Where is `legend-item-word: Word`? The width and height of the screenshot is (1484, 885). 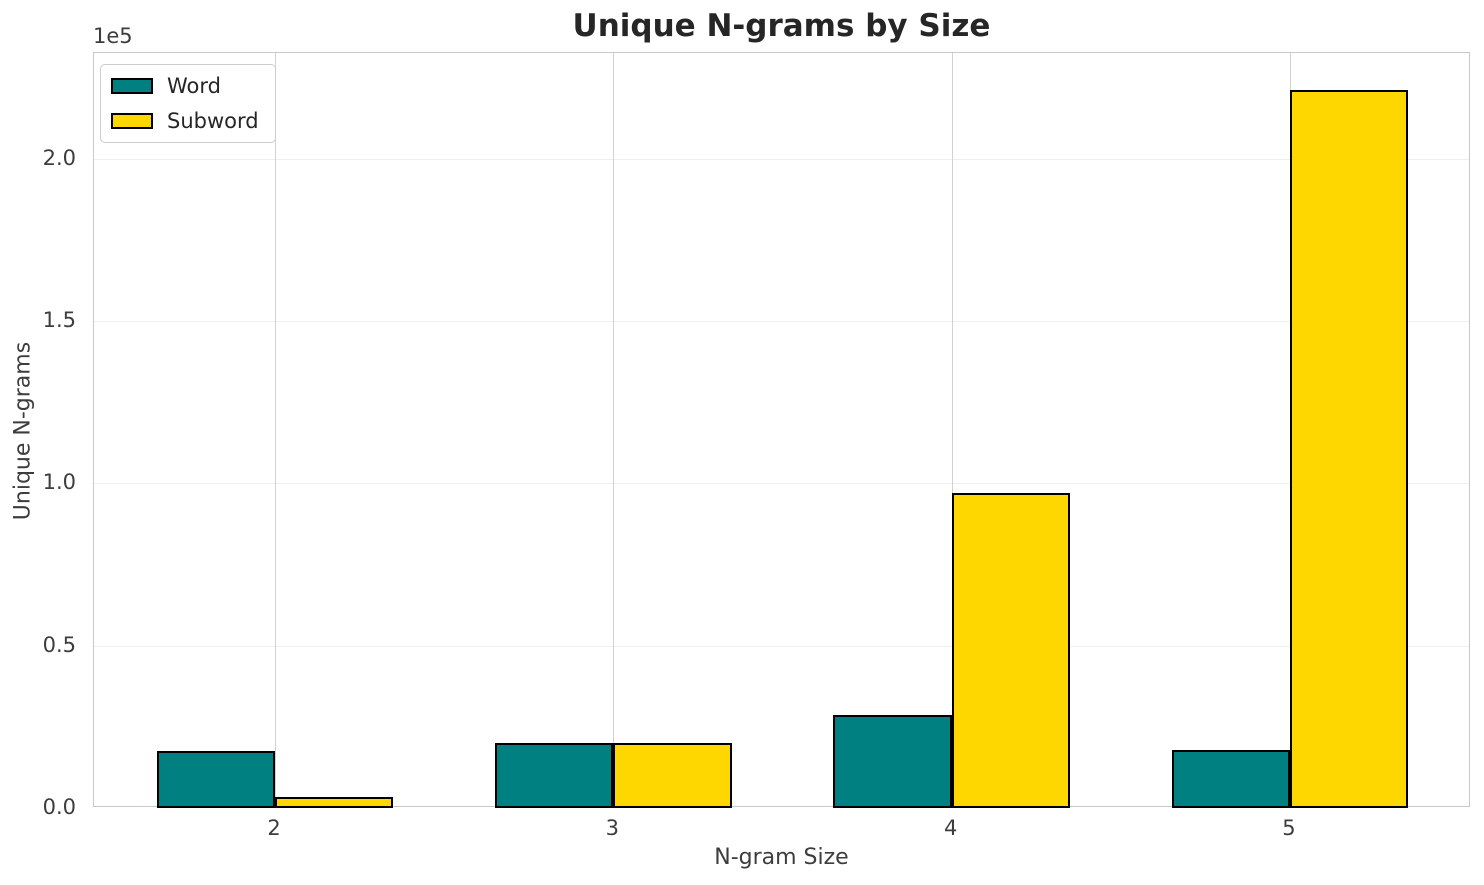
legend-item-word: Word is located at coordinates (185, 86).